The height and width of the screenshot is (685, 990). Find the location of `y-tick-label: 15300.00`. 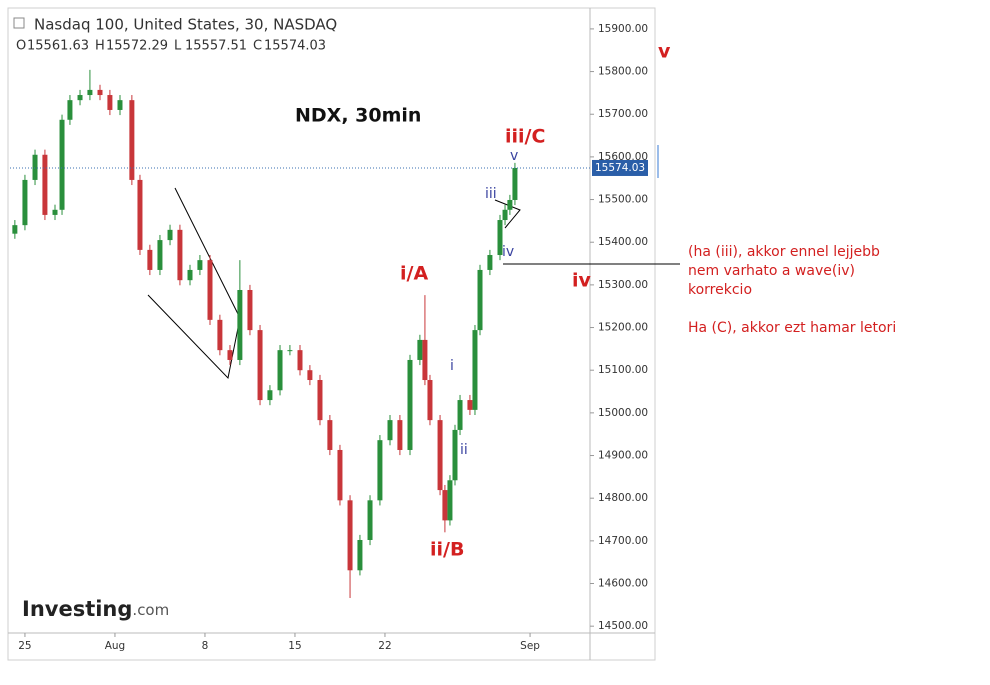

y-tick-label: 15300.00 is located at coordinates (623, 285).